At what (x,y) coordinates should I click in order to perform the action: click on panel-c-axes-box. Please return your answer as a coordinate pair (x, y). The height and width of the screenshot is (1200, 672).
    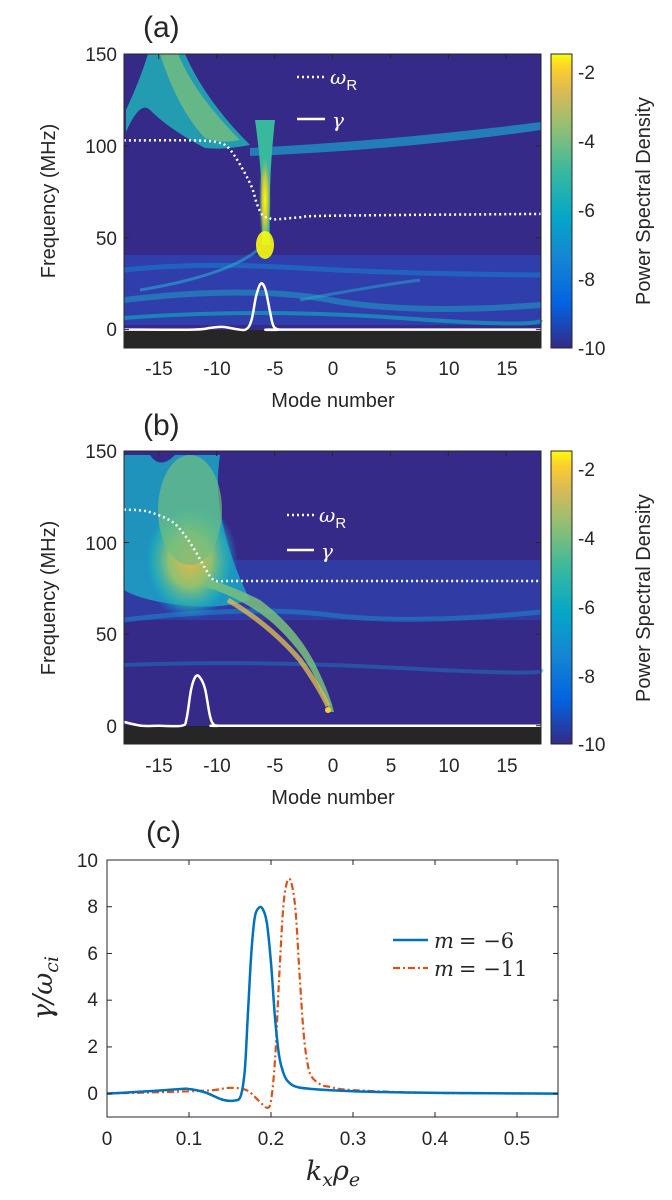
    Looking at the image, I should click on (332, 988).